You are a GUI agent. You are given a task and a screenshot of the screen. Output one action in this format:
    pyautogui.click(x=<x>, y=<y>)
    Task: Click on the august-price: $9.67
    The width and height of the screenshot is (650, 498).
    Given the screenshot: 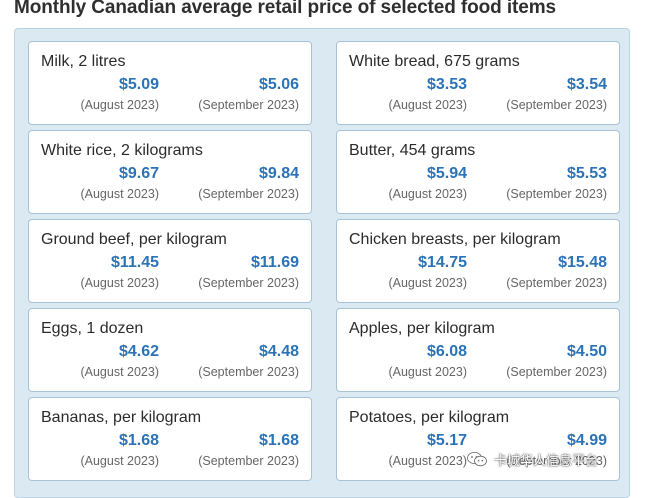 What is the action you would take?
    pyautogui.click(x=138, y=173)
    